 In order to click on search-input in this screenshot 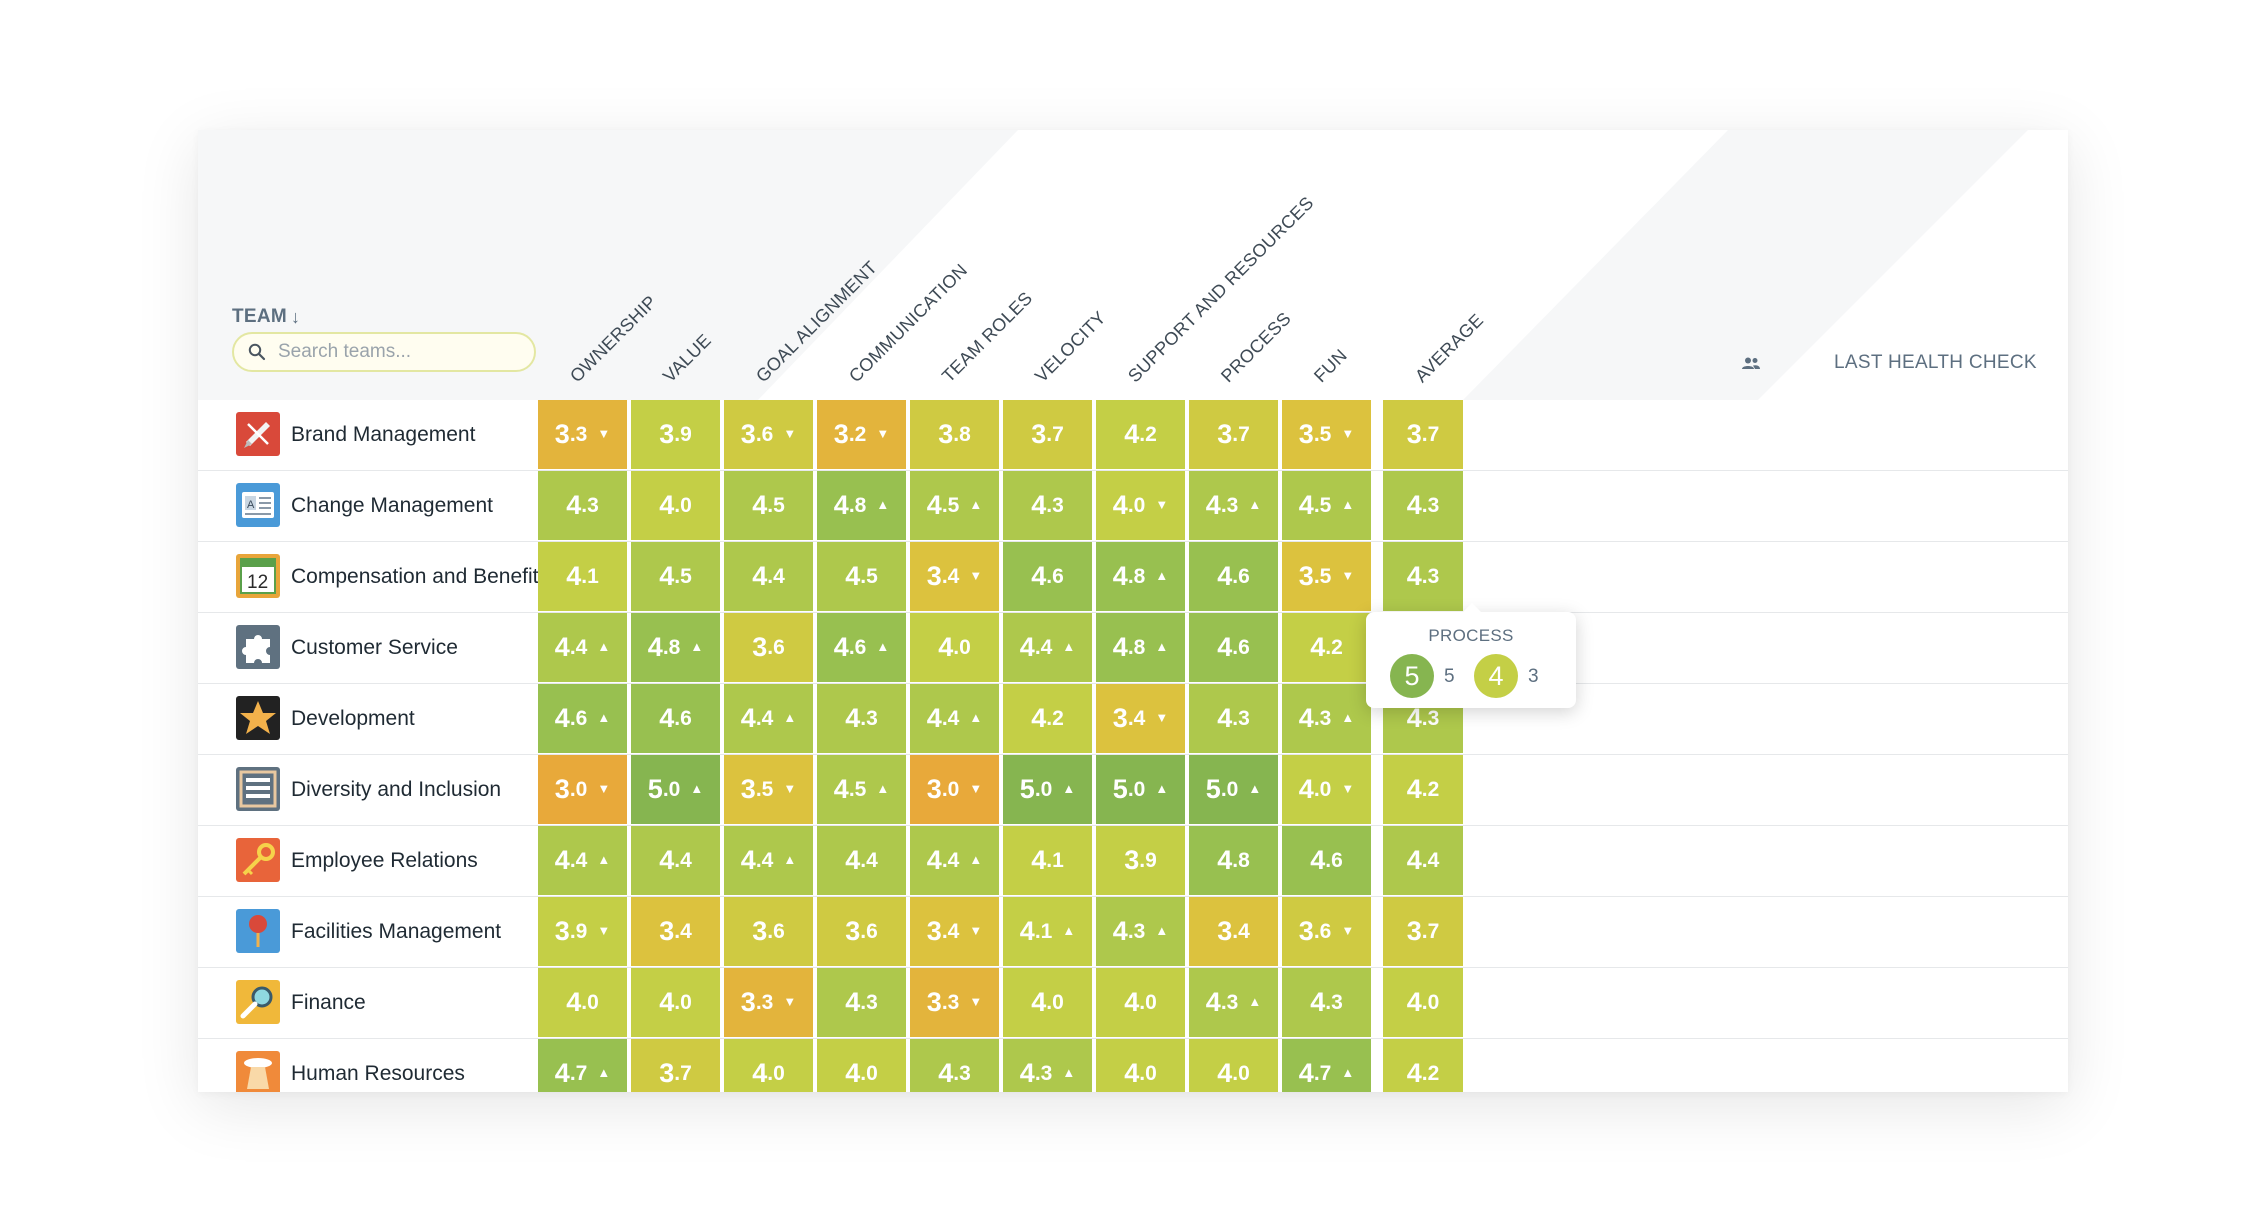, I will do `click(398, 352)`.